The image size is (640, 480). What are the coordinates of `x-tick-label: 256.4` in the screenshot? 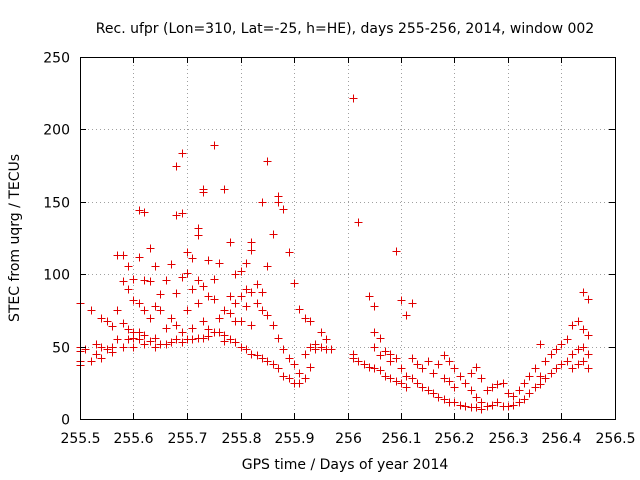 It's located at (561, 439).